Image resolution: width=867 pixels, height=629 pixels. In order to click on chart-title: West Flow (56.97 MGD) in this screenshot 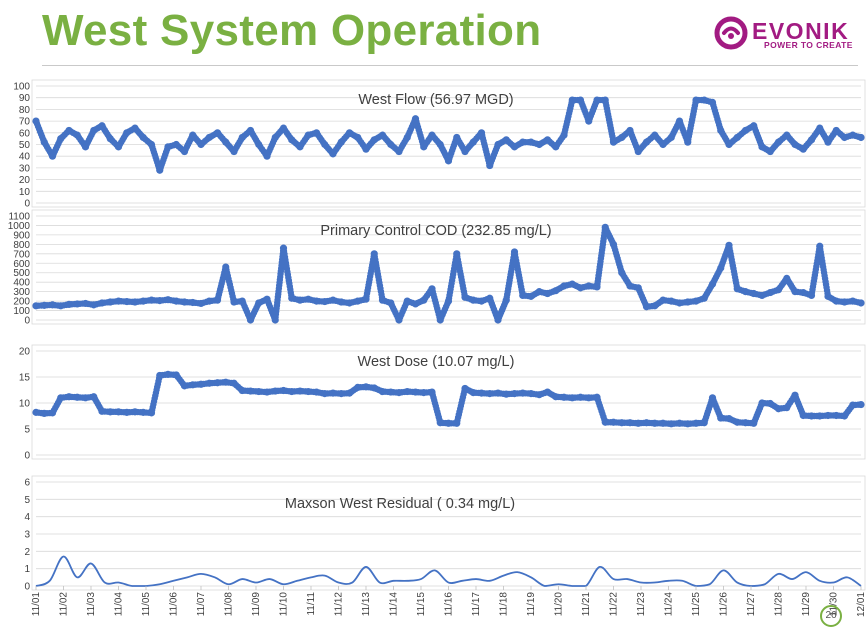, I will do `click(435, 100)`.